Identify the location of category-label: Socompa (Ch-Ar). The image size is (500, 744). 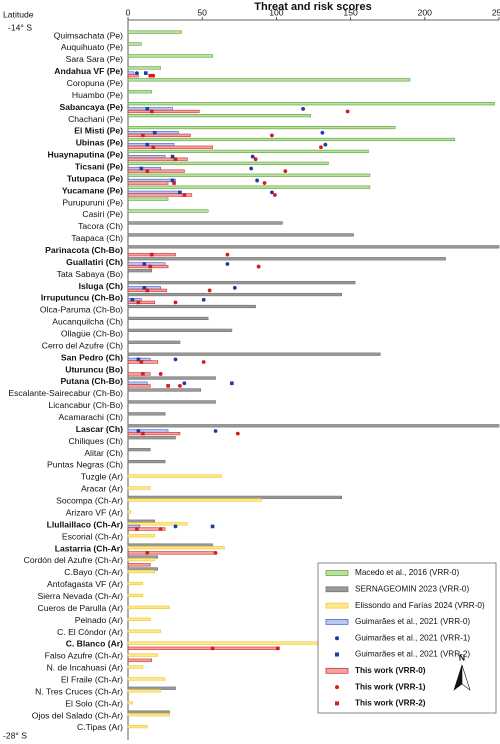
(89, 501).